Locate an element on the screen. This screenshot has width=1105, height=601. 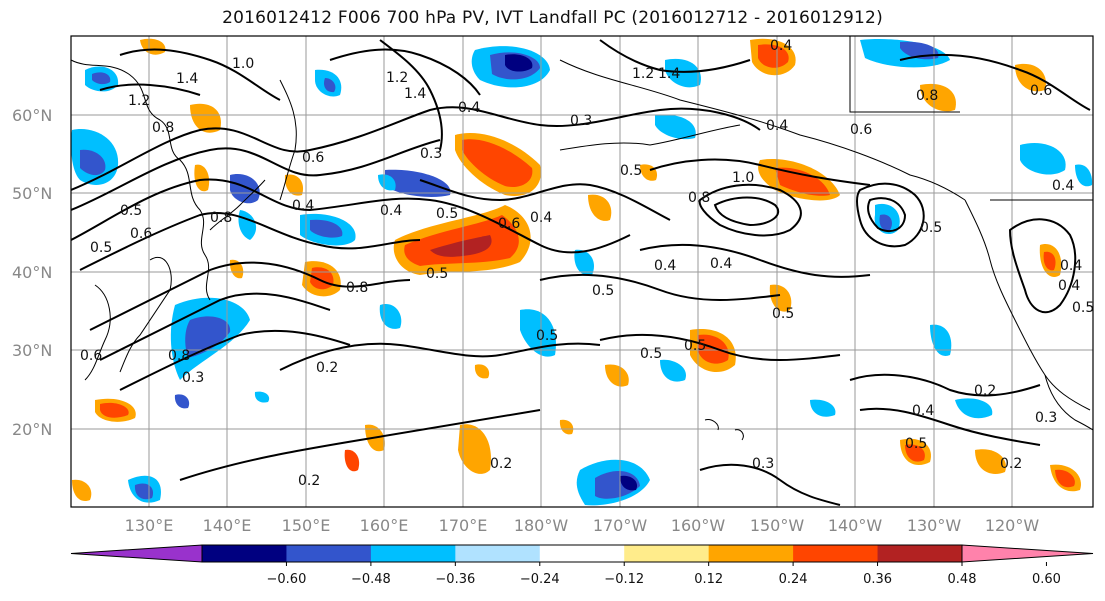
latitude-labels: 60°N 50°N 40°N 30°N 20°N is located at coordinates (32, 272).